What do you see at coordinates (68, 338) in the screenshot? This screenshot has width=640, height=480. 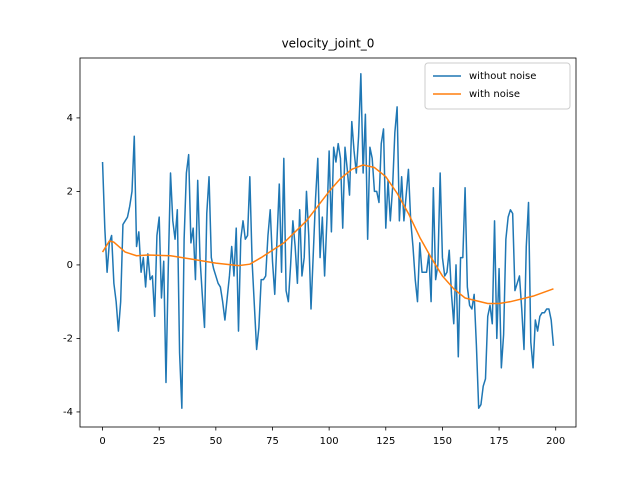 I see `y-tick-label: -2` at bounding box center [68, 338].